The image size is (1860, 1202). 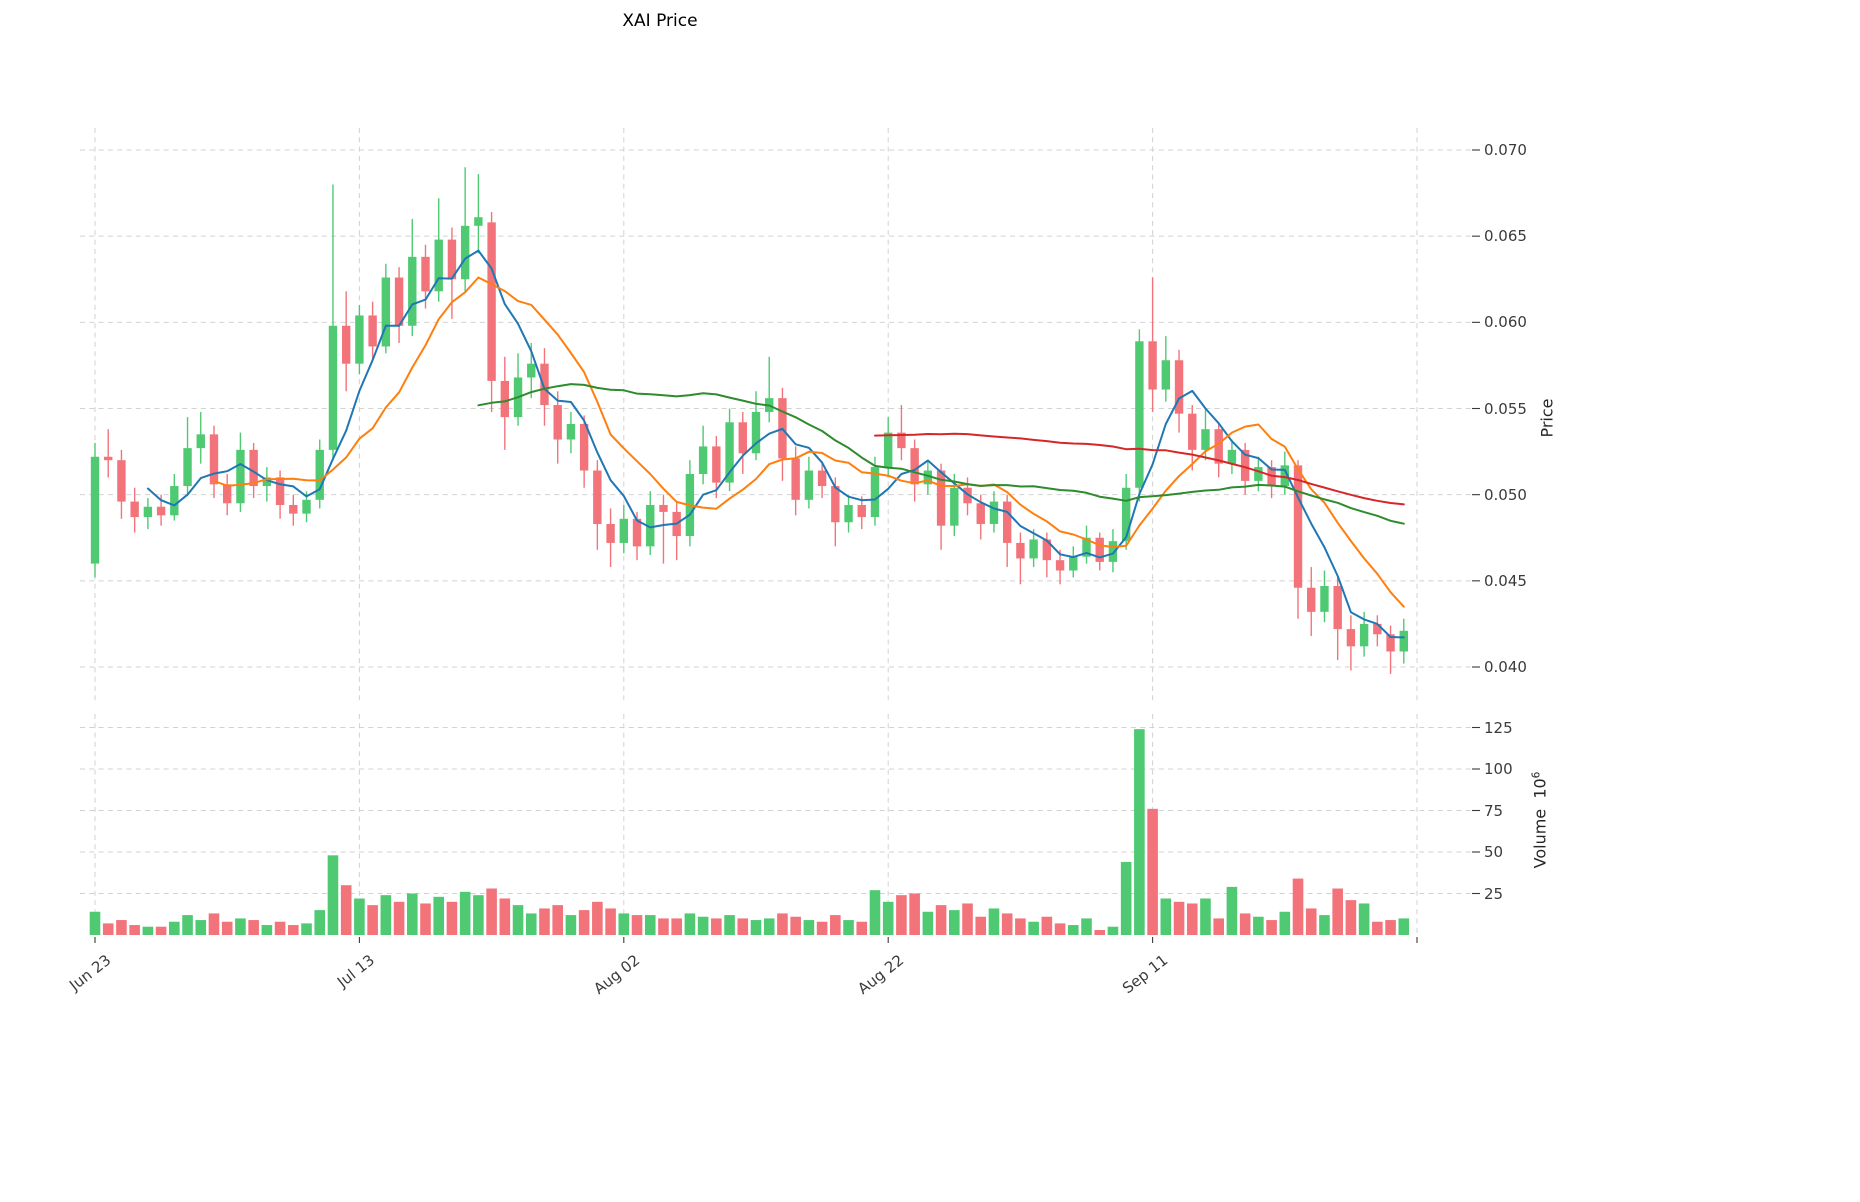 What do you see at coordinates (1505, 580) in the screenshot?
I see `price-tick-label: 0.045` at bounding box center [1505, 580].